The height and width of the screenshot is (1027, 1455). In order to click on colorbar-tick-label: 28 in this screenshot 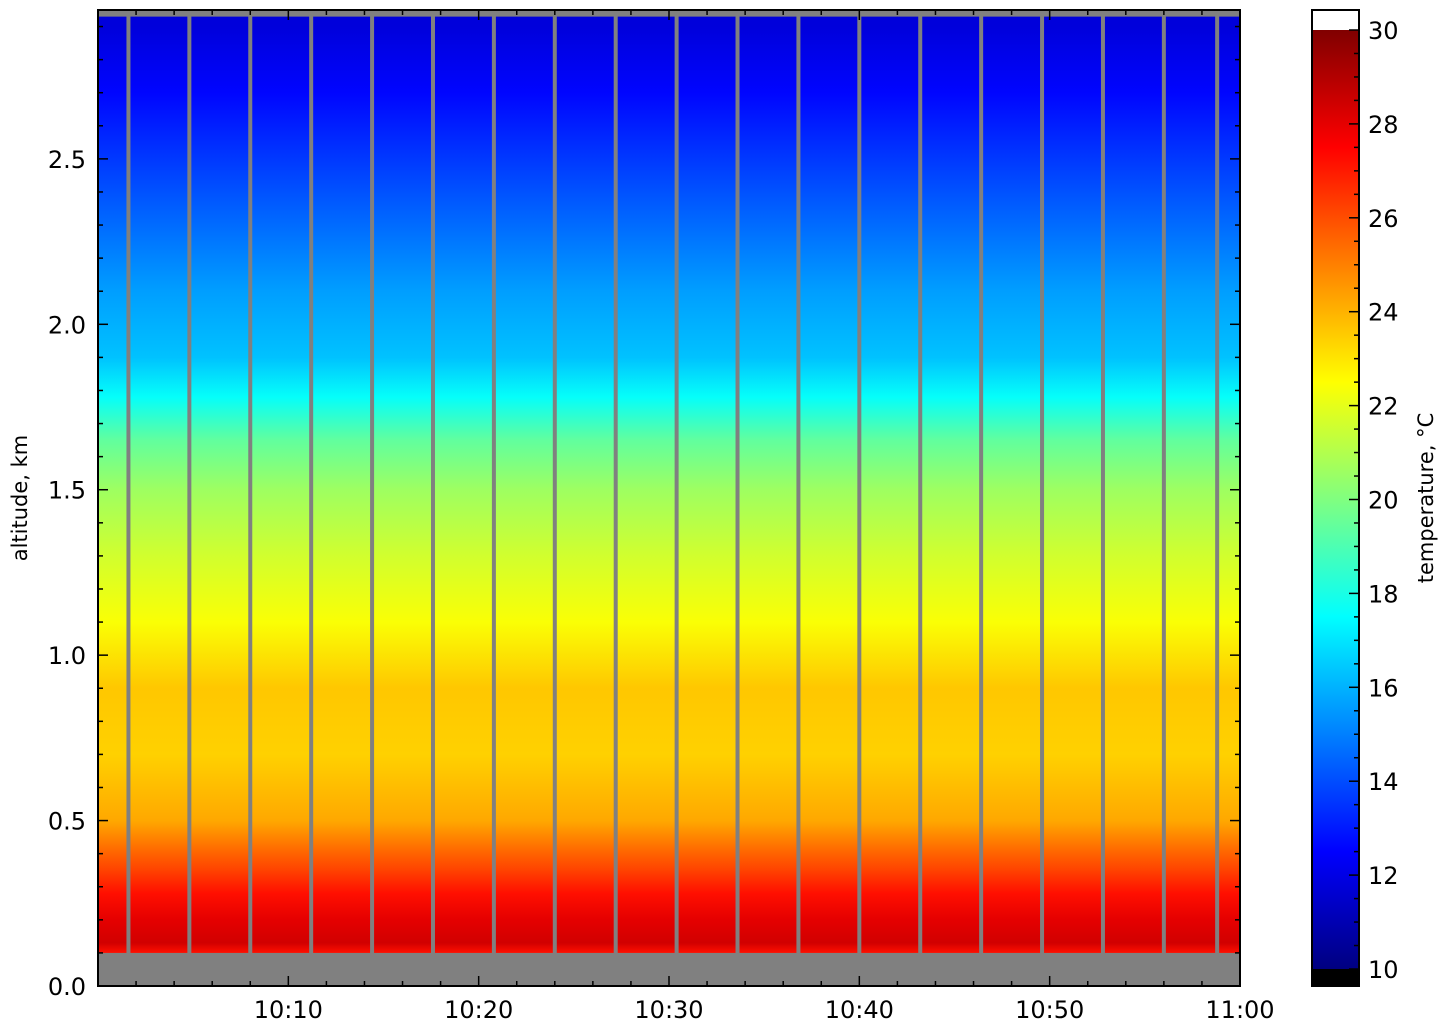, I will do `click(1383, 125)`.